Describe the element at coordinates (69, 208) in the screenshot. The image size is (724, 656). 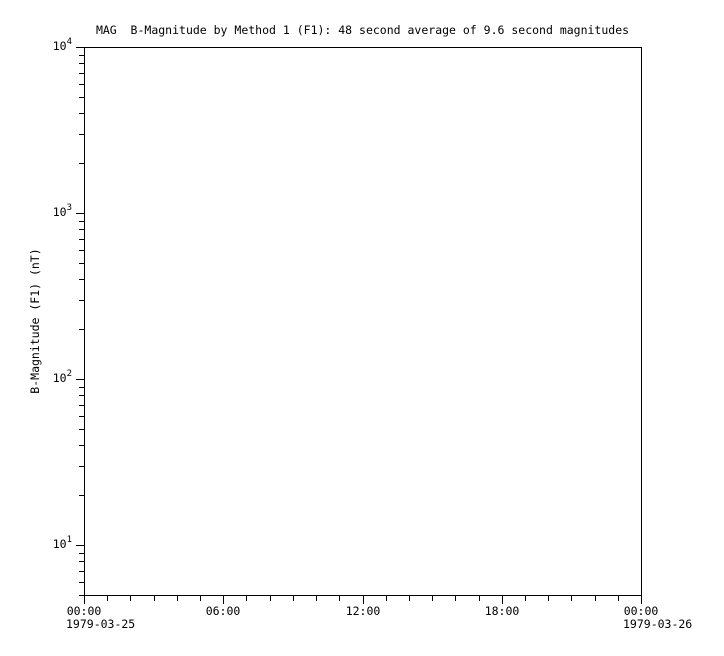
I see `y-tick-label-exponent: 3` at that location.